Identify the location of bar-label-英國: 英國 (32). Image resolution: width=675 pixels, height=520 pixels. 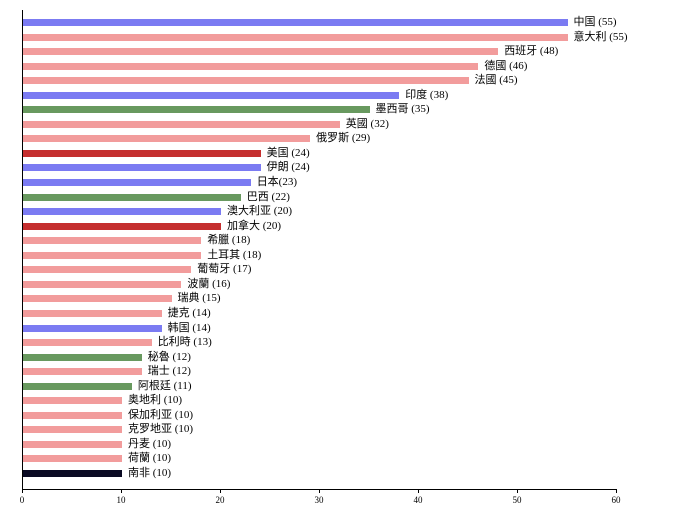
(367, 123).